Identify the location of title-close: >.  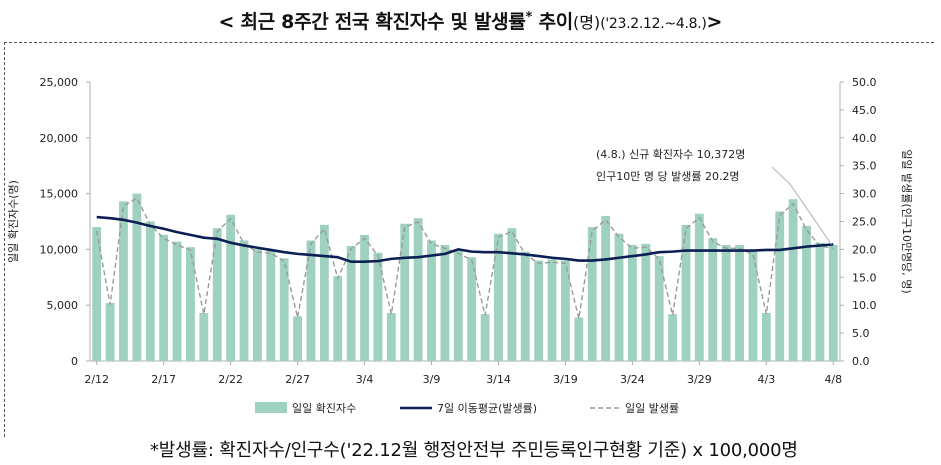
(714, 22).